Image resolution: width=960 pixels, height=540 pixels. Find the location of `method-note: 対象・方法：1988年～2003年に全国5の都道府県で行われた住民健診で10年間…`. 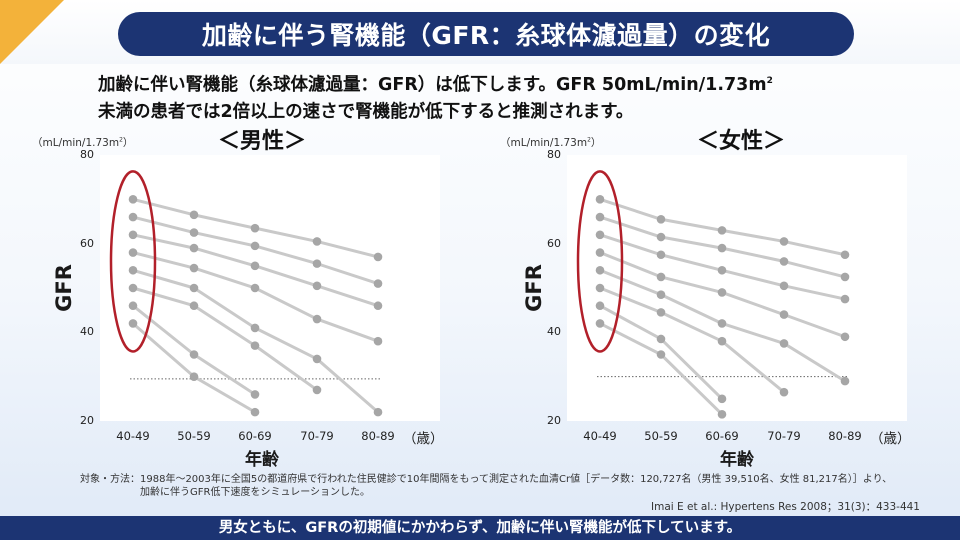

method-note: 対象・方法：1988年～2003年に全国5の都道府県で行われた住民健診で10年間… is located at coordinates (505, 486).